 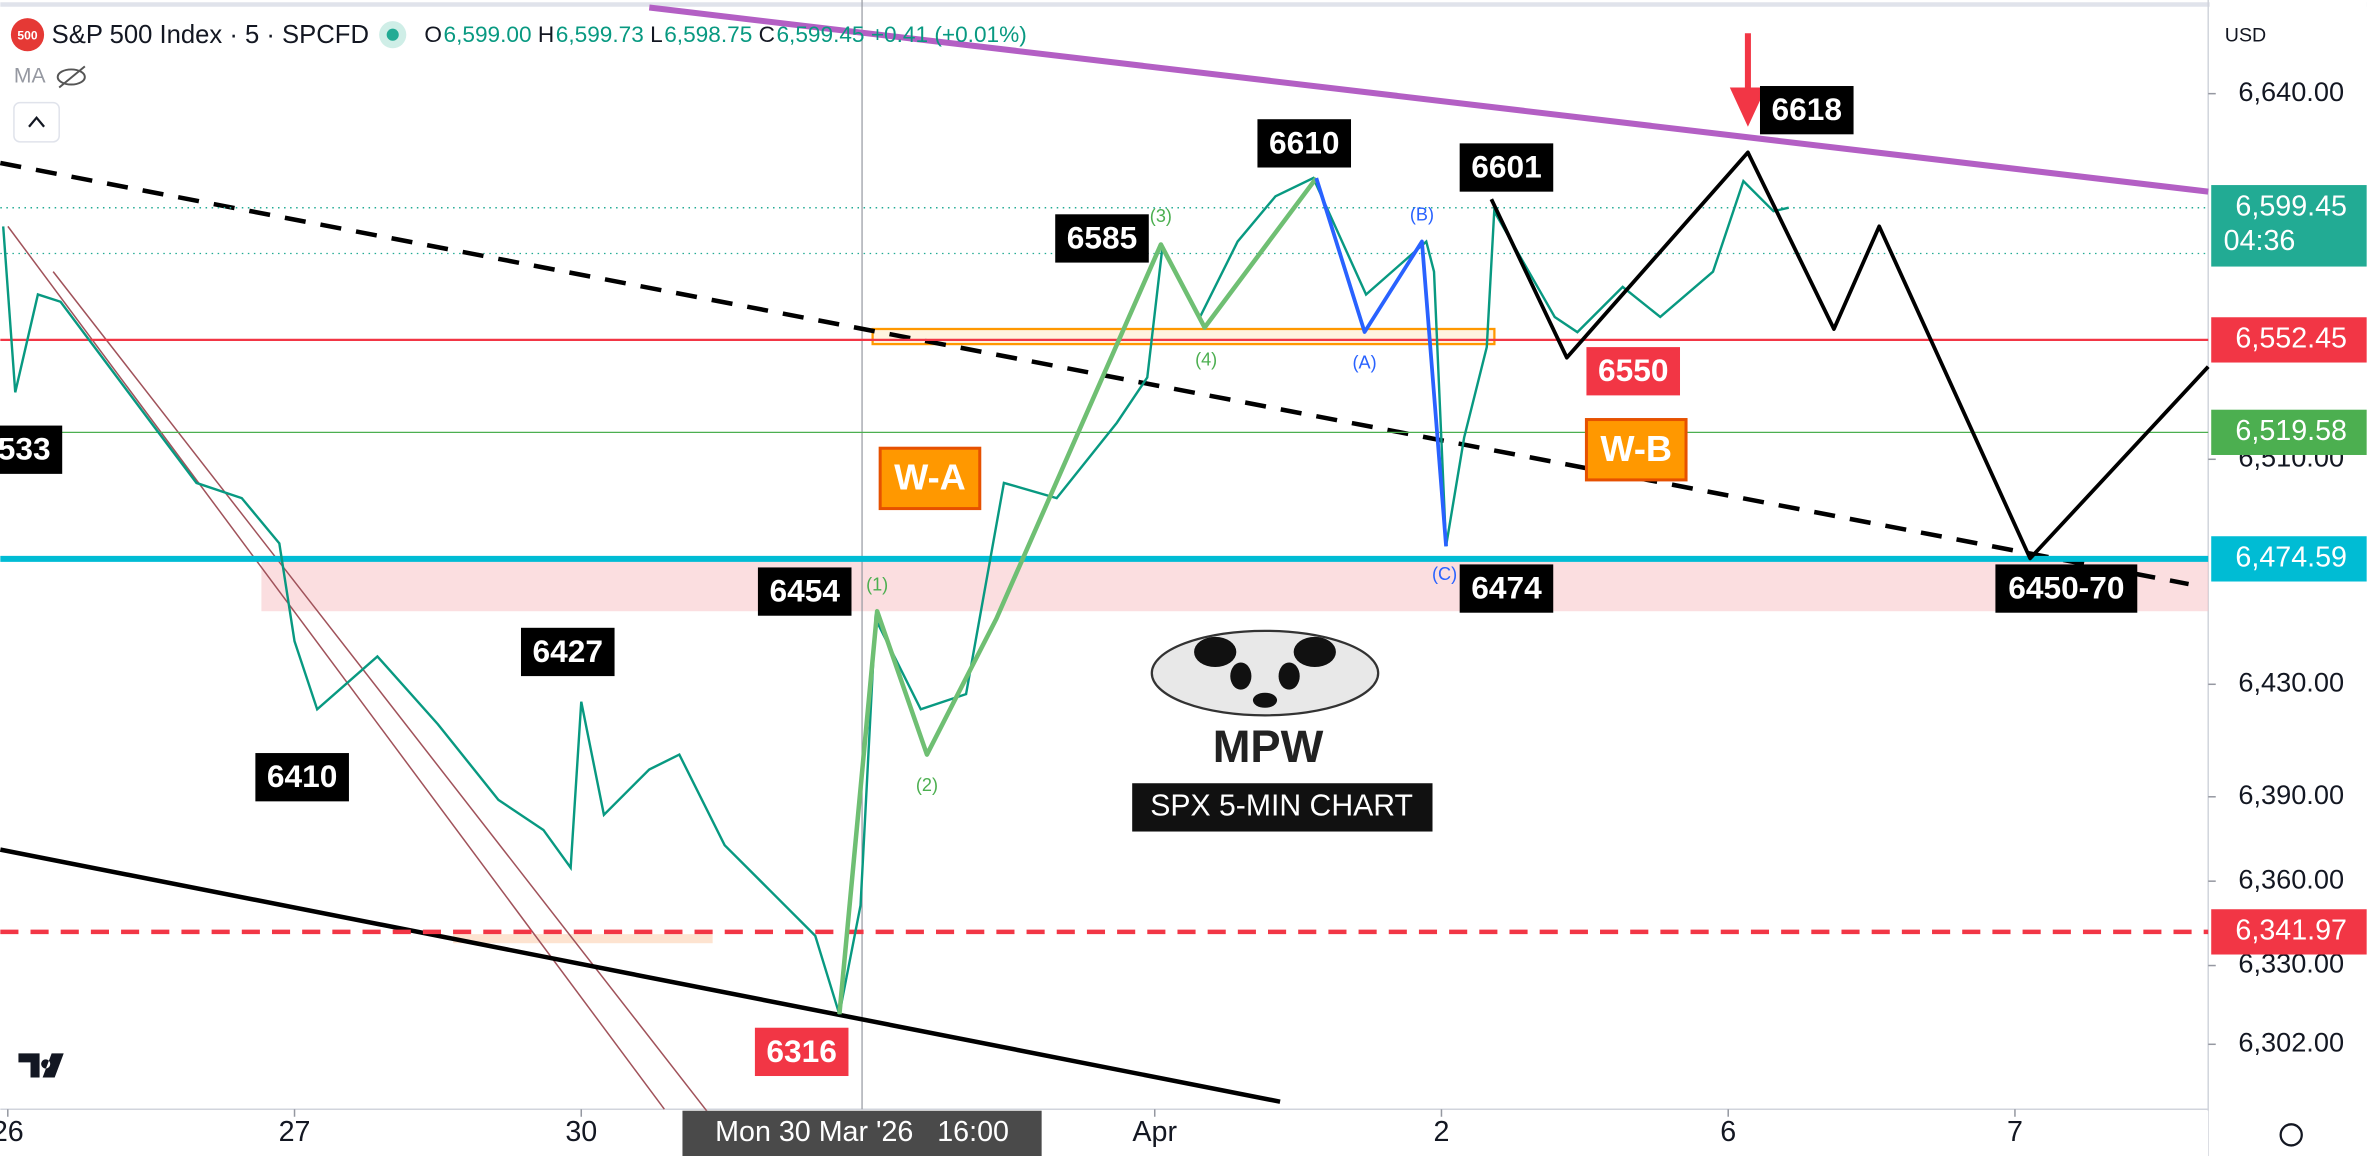 What do you see at coordinates (1235, 585) in the screenshot?
I see `support-zone` at bounding box center [1235, 585].